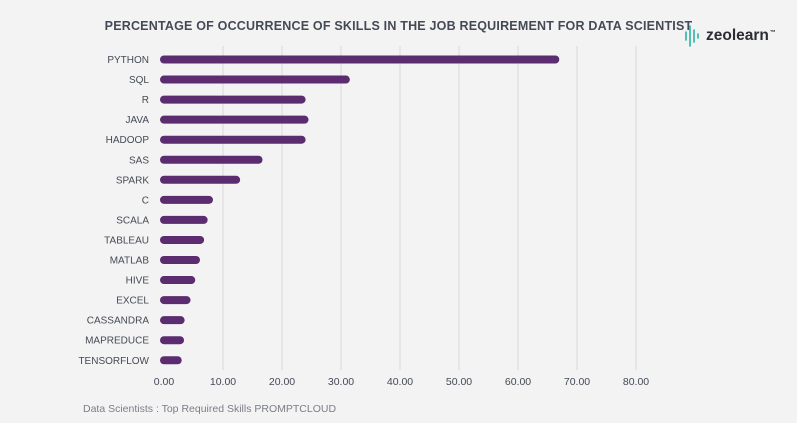  Describe the element at coordinates (139, 80) in the screenshot. I see `category-label: SQL` at that location.